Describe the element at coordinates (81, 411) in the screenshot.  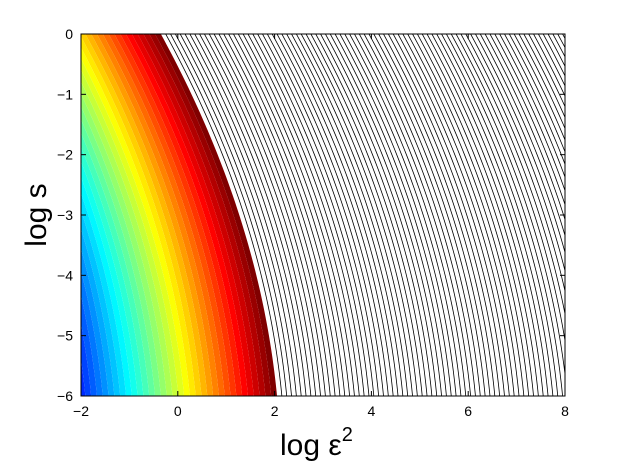
I see `x-tick-label: −2` at that location.